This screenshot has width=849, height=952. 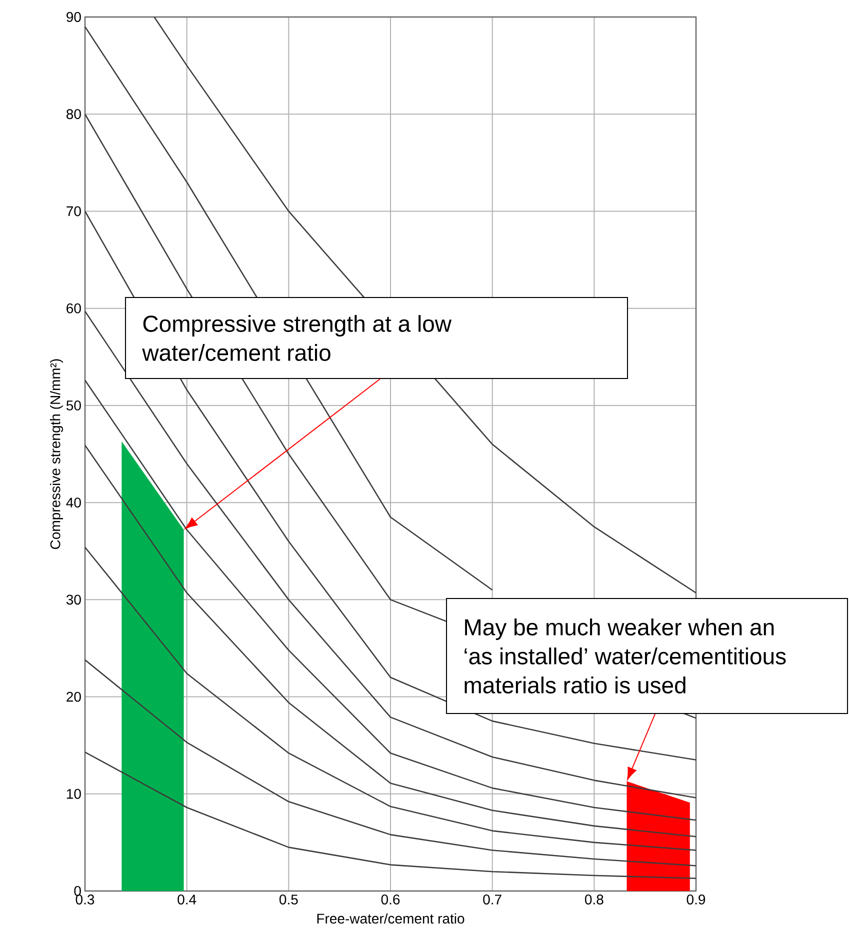 I want to click on y-tick-label: 80, so click(x=73, y=114).